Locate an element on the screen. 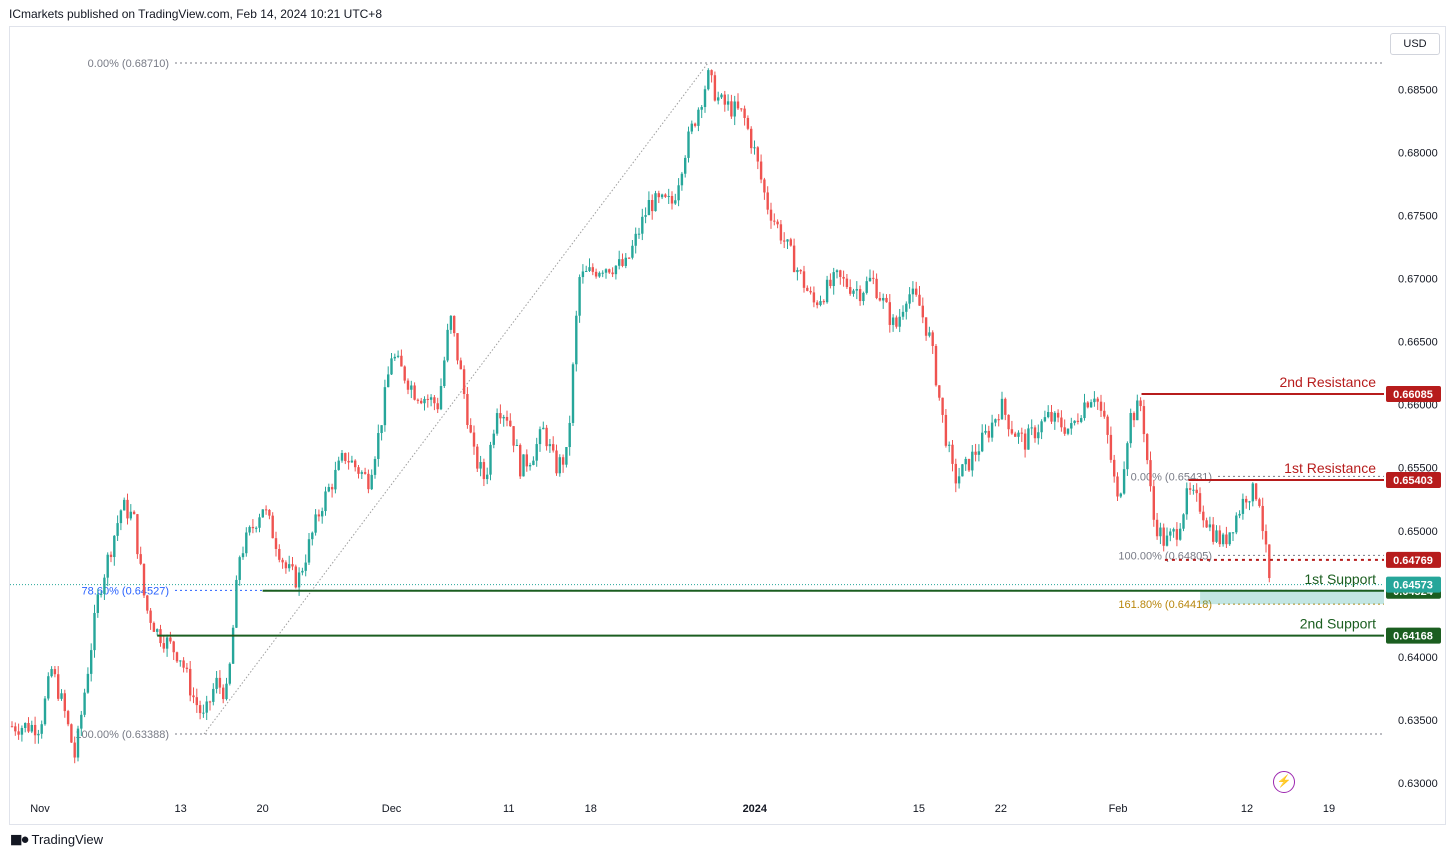  x-tick-label: 2024 is located at coordinates (755, 809).